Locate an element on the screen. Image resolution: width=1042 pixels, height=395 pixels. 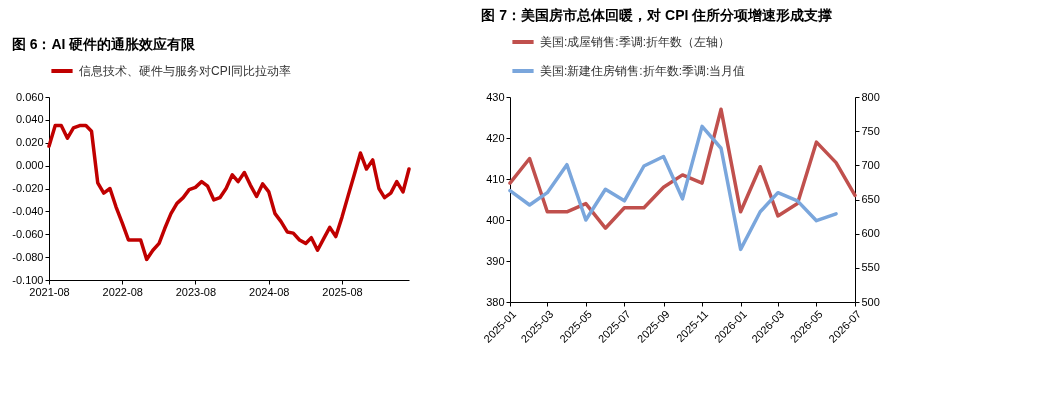
x-tick-label: 2022-08 is located at coordinates (122, 291).